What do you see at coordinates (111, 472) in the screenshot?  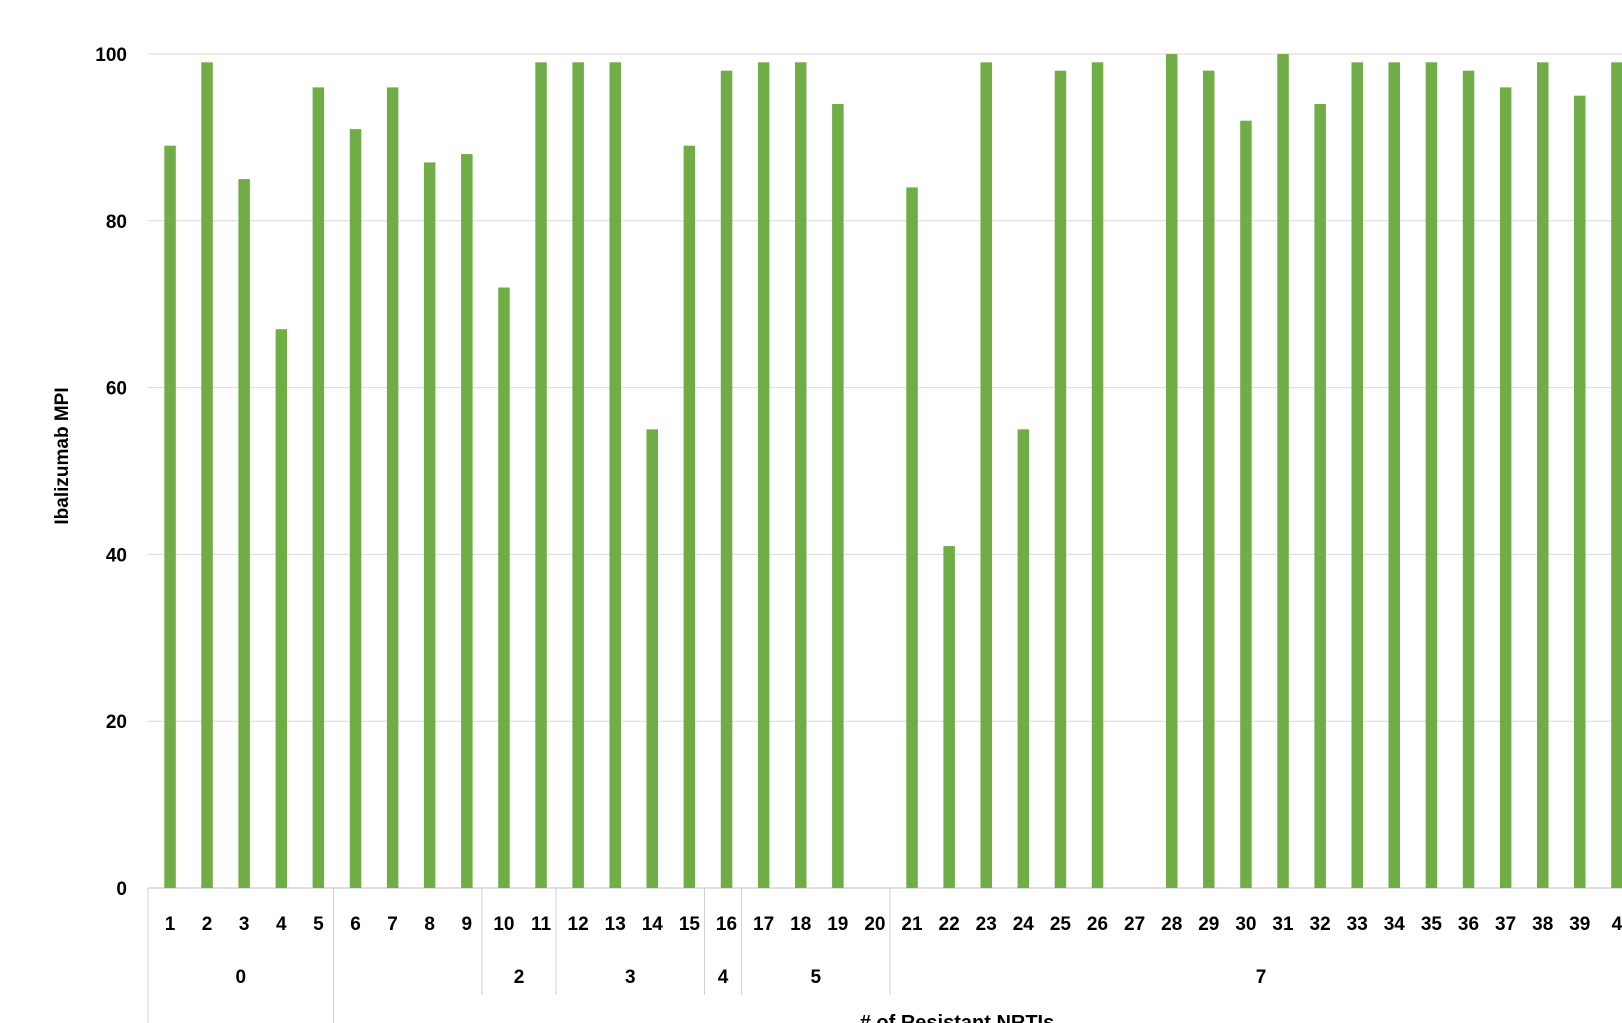 I see `y-axis-ticks: 0 20 40 60 80 100` at bounding box center [111, 472].